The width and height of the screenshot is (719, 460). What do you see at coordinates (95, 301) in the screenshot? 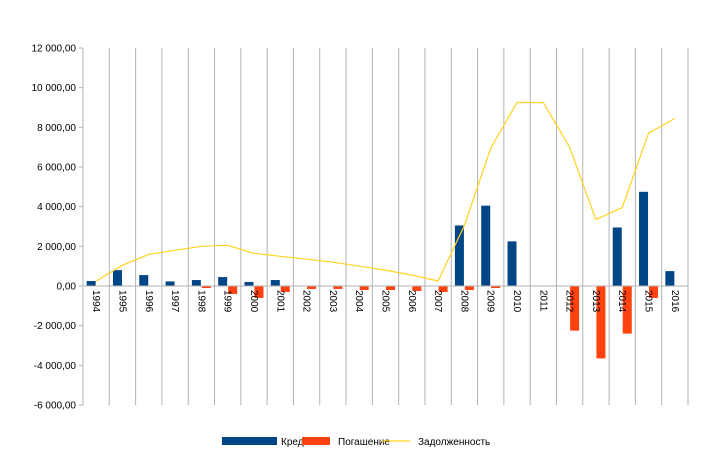
I see `x-tick-label: 1994` at bounding box center [95, 301].